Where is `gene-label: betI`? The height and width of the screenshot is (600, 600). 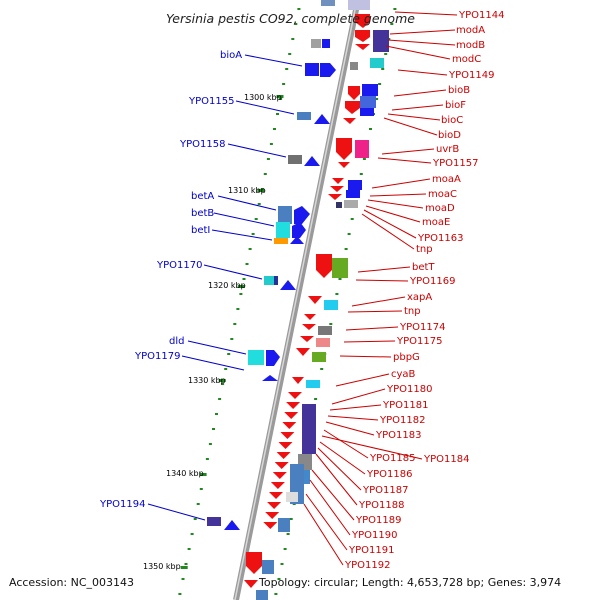 gene-label: betI is located at coordinates (200, 230).